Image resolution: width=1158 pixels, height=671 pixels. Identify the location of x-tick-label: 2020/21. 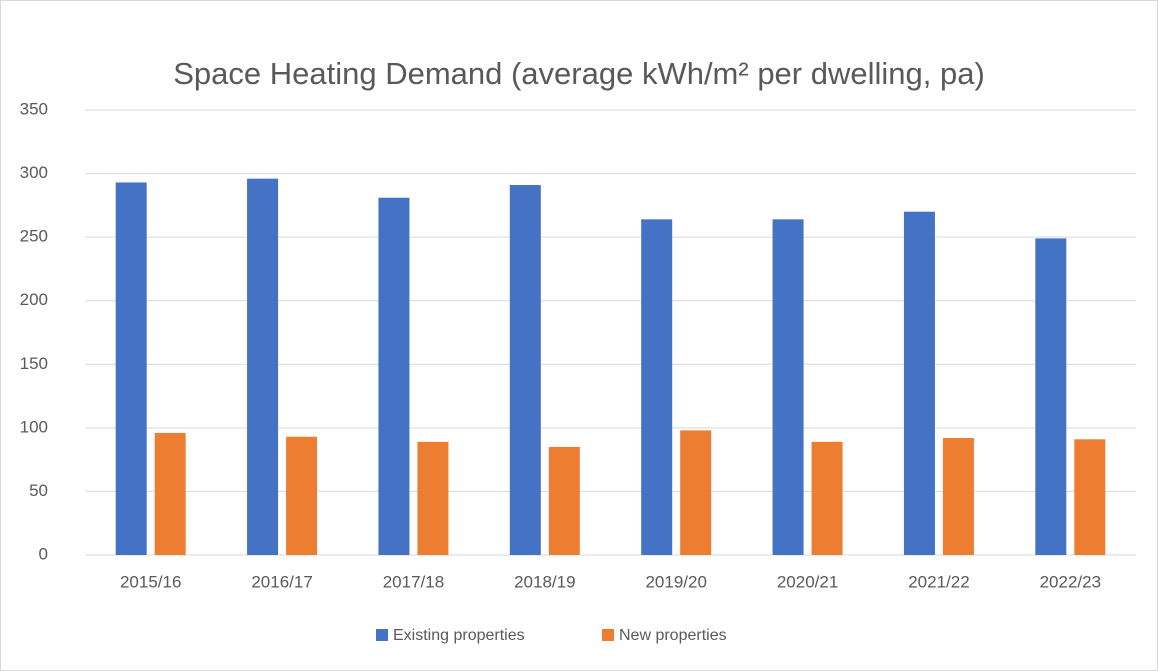
(807, 581).